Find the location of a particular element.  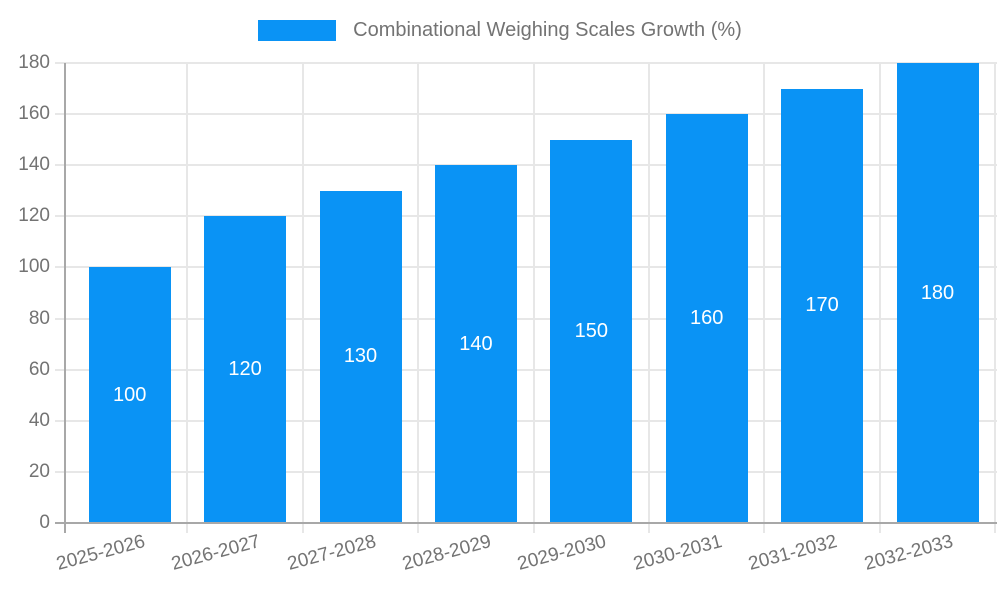

legend-label: Combinational Weighing Scales Growth (%) is located at coordinates (547, 30).